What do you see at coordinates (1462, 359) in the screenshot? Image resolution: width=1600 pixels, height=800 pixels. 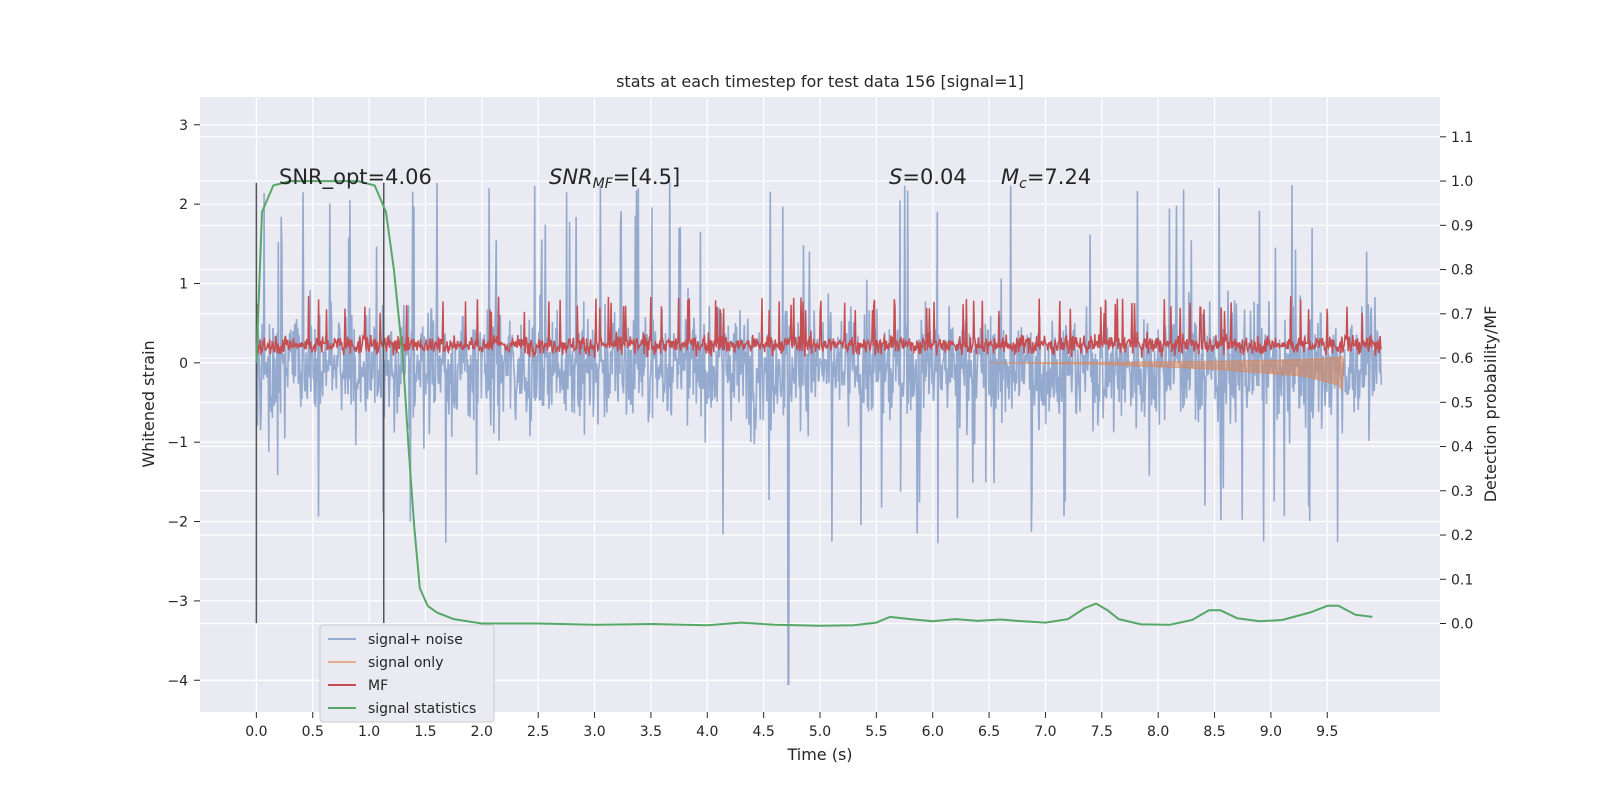 I see `y2-tick-label: 0.6` at bounding box center [1462, 359].